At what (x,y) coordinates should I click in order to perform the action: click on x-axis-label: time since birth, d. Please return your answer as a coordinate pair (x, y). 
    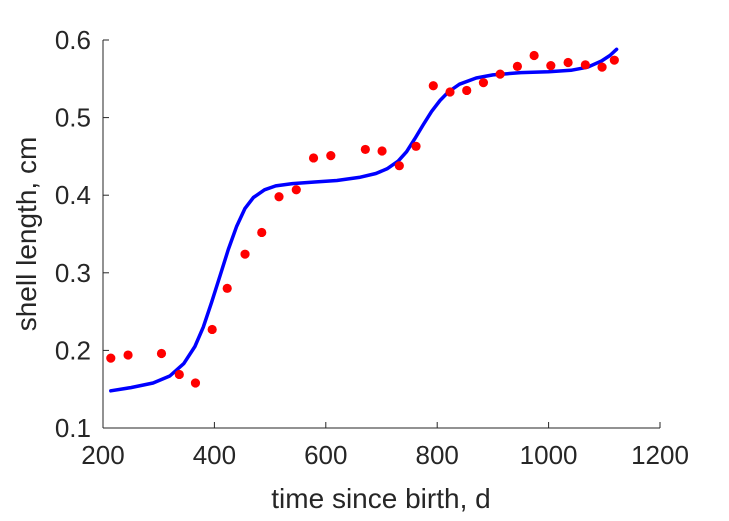
    Looking at the image, I should click on (380, 498).